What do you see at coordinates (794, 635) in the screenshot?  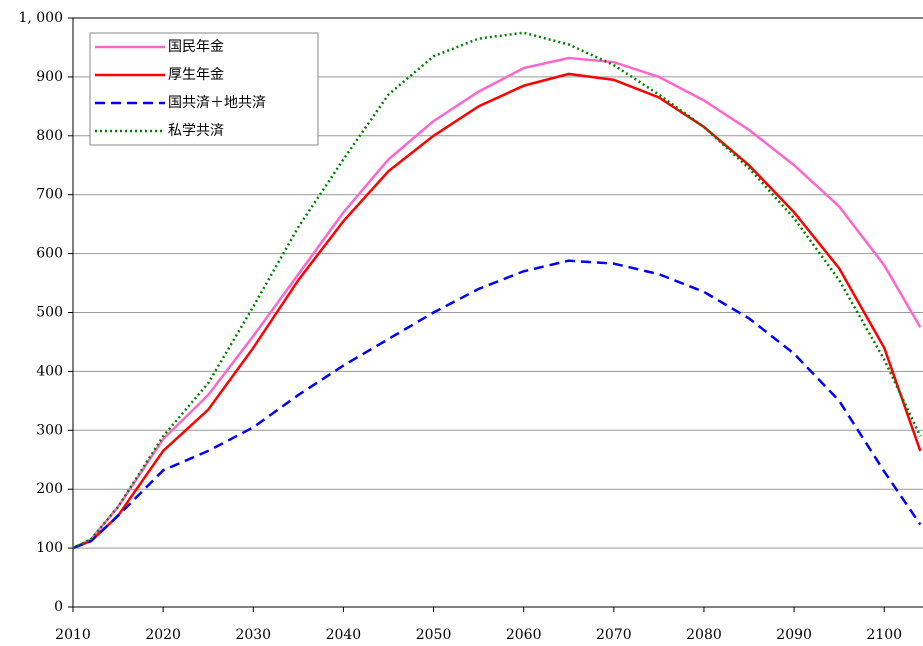 I see `x-tick-label: 2090` at bounding box center [794, 635].